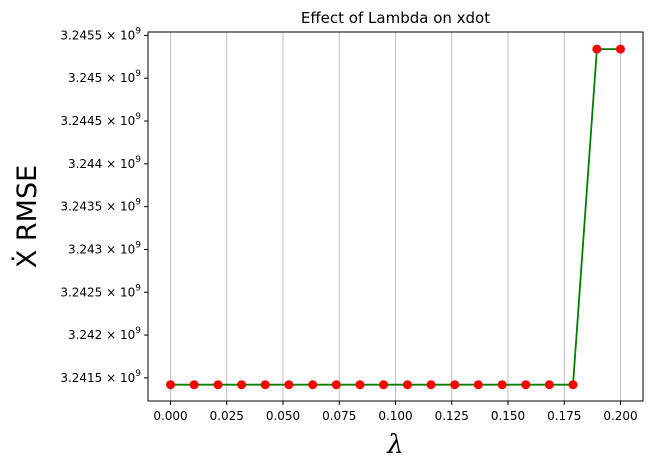 This screenshot has width=652, height=469. Describe the element at coordinates (104, 163) in the screenshot. I see `y-tick-label: 3.244 × 10⁹` at that location.